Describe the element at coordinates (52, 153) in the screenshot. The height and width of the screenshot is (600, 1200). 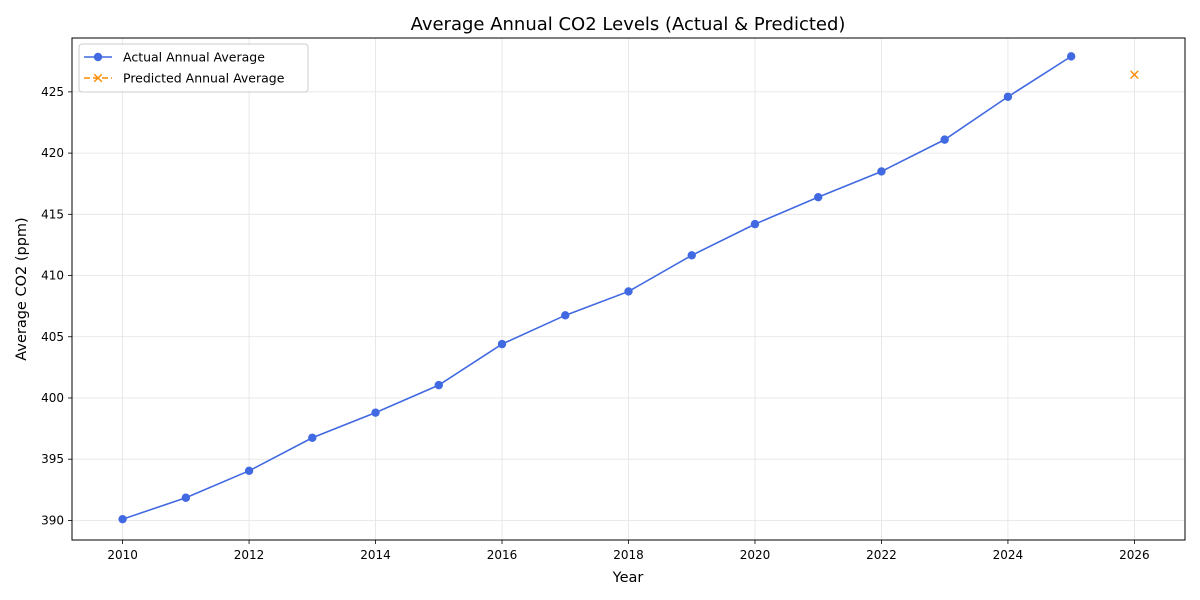
I see `y-tick-label: 420` at that location.